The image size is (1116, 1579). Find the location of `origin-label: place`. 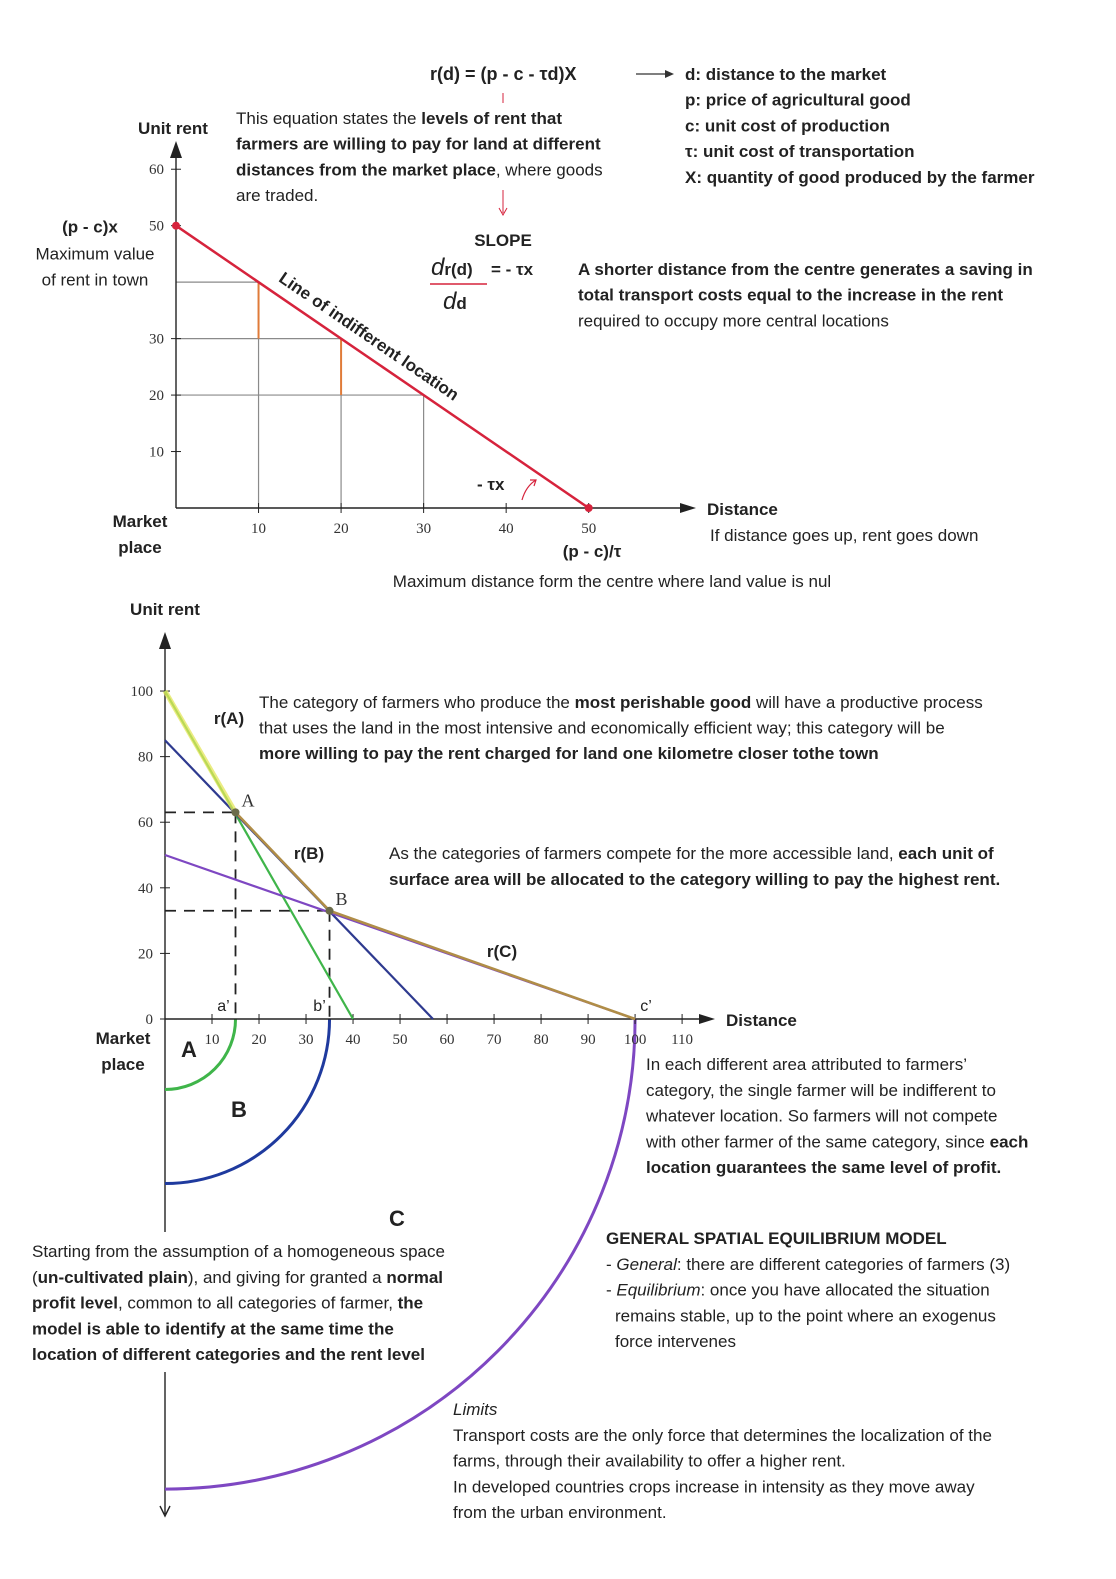

origin-label: place is located at coordinates (139, 547).